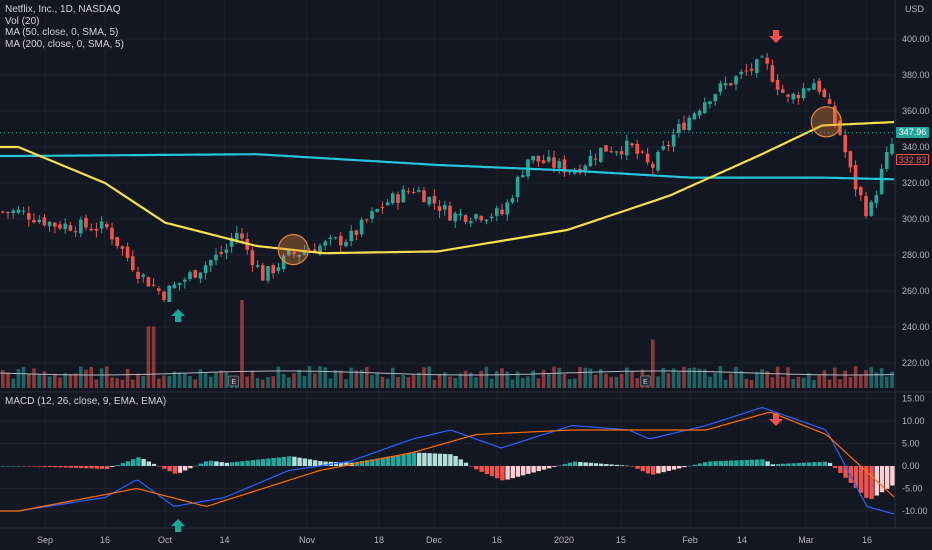 Image resolution: width=932 pixels, height=550 pixels. What do you see at coordinates (165, 540) in the screenshot?
I see `time-axis-label: Oct` at bounding box center [165, 540].